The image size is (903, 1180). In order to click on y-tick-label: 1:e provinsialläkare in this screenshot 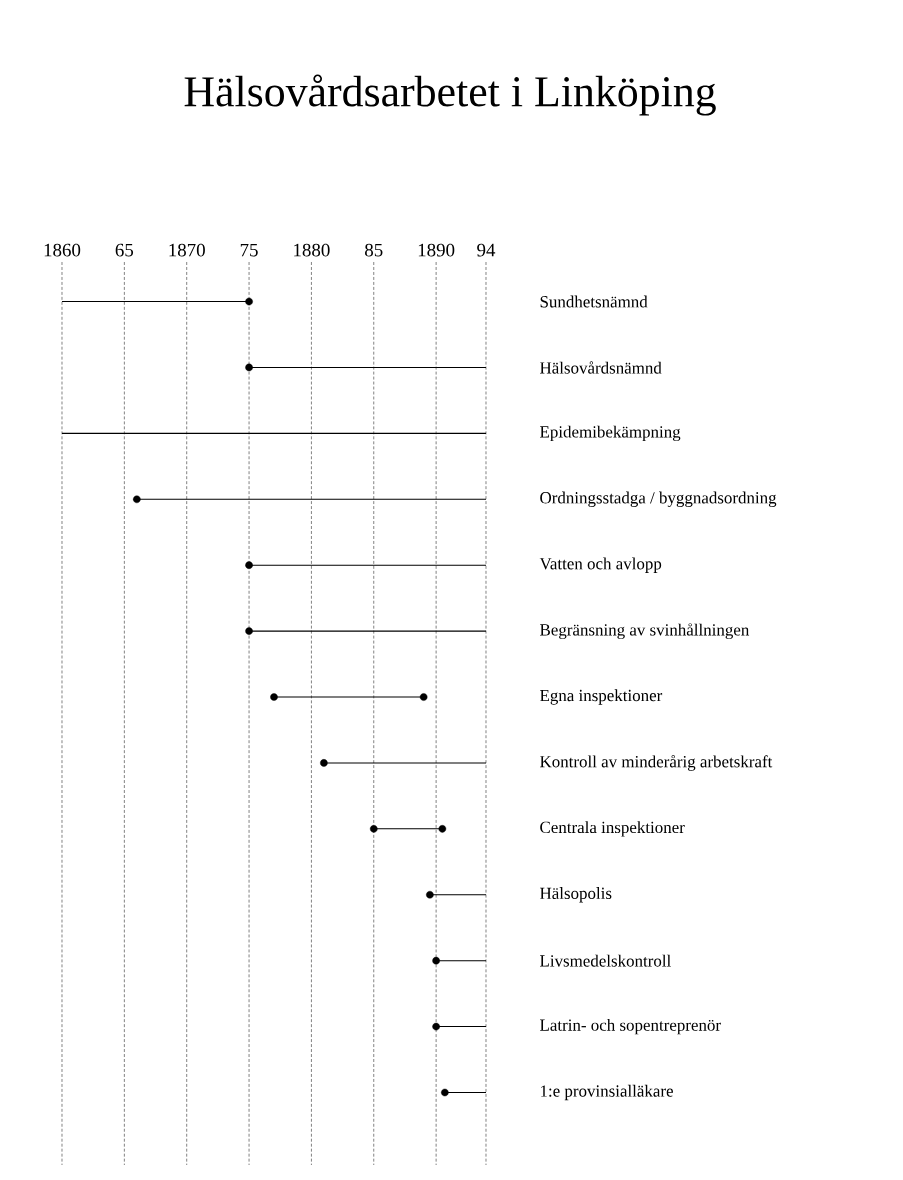, I will do `click(607, 1092)`.